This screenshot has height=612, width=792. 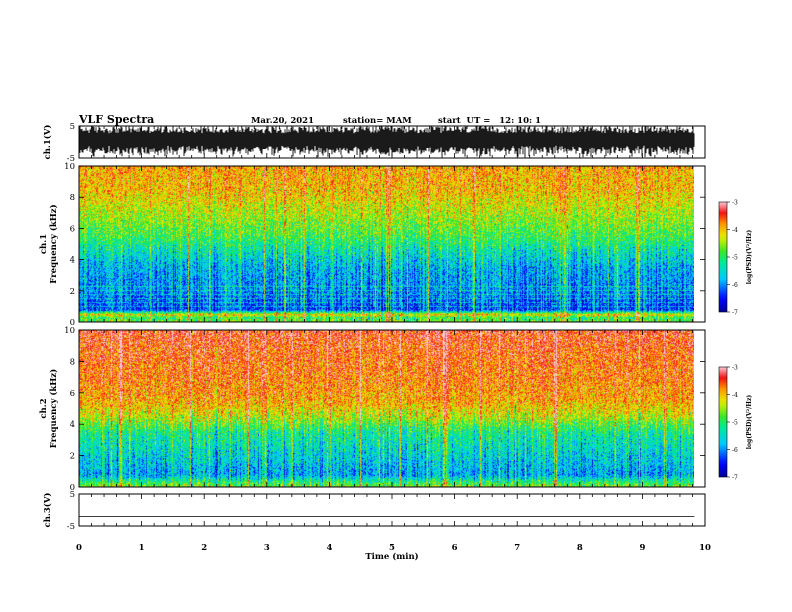 What do you see at coordinates (329, 548) in the screenshot?
I see `x-tick-label: 4` at bounding box center [329, 548].